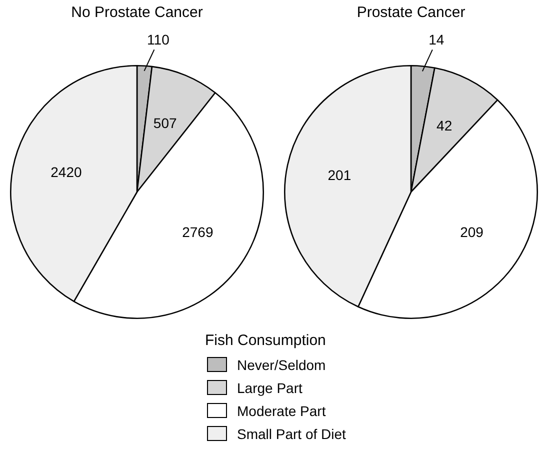 The height and width of the screenshot is (470, 548). What do you see at coordinates (291, 434) in the screenshot?
I see `legend-label: Small Part of Diet` at bounding box center [291, 434].